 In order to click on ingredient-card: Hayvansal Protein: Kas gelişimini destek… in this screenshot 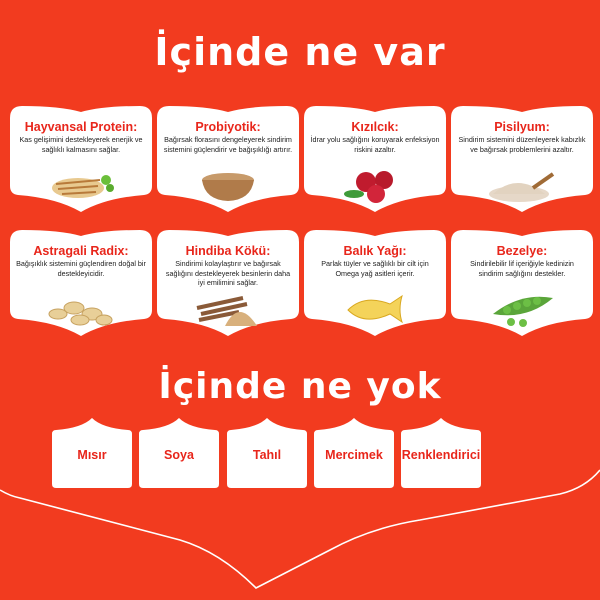, I will do `click(81, 159)`.